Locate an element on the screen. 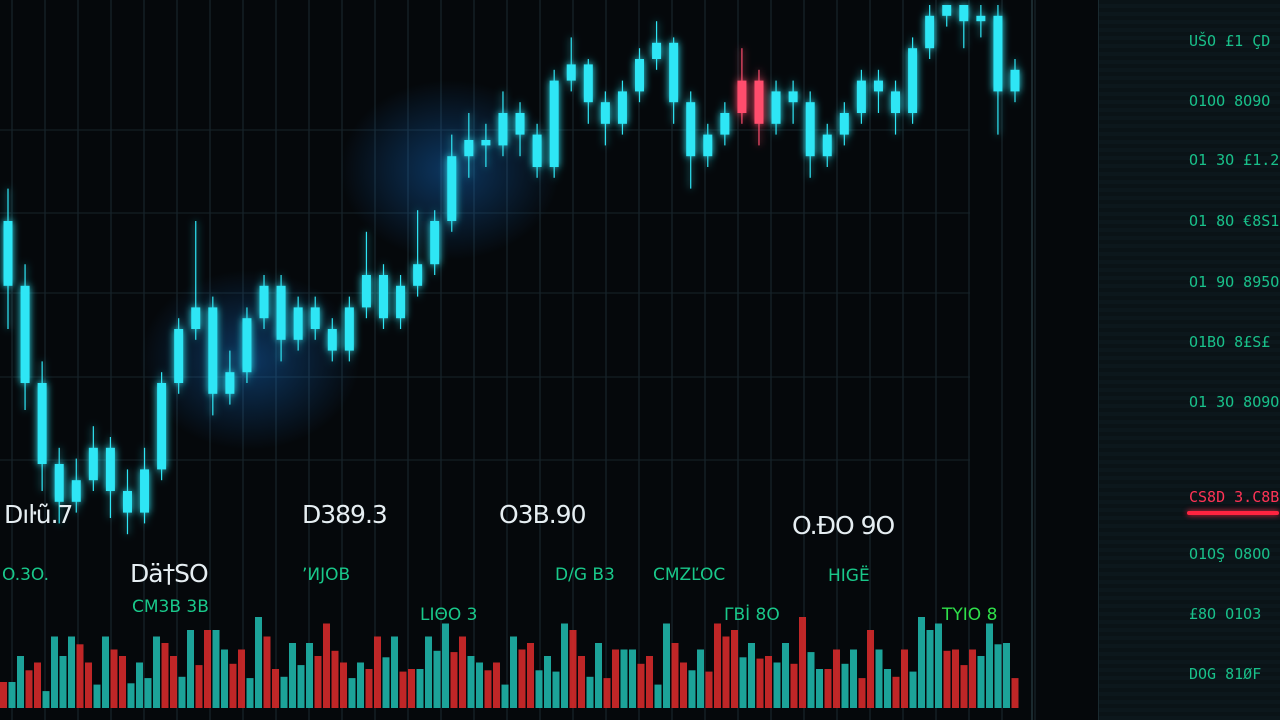  overlay-green-label: ʼИJOB is located at coordinates (326, 575).